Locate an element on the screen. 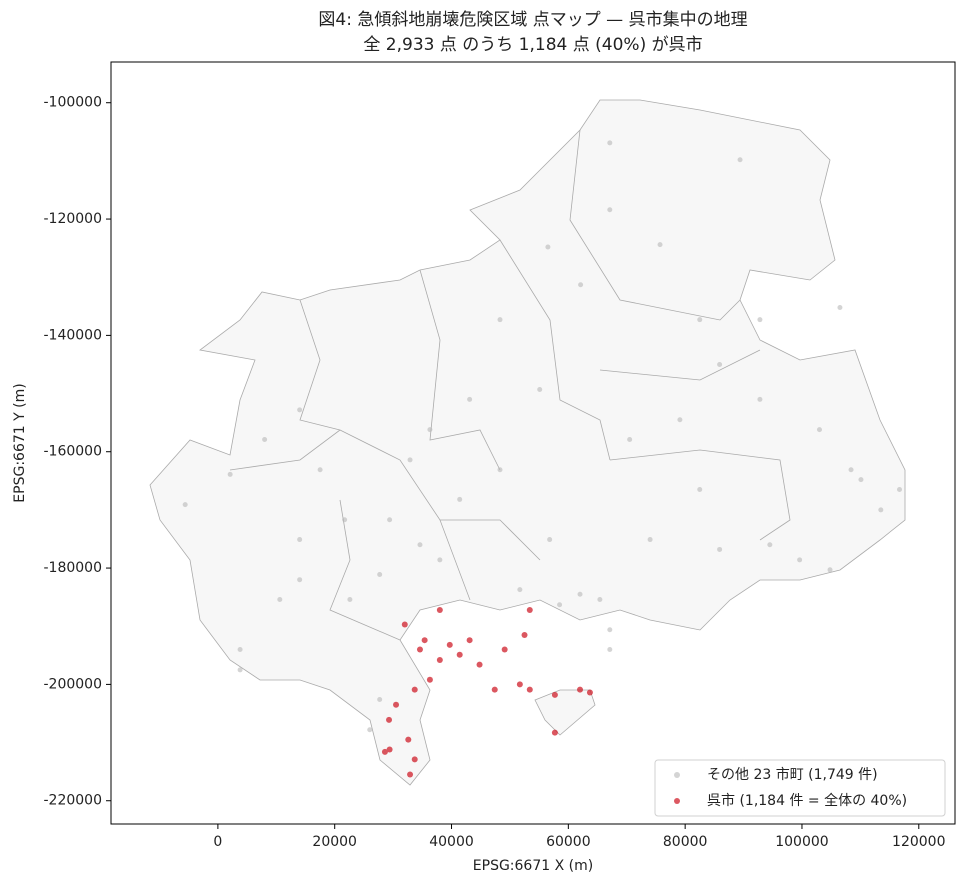 The width and height of the screenshot is (967, 887). y-tick-label: -160000 is located at coordinates (73, 452).